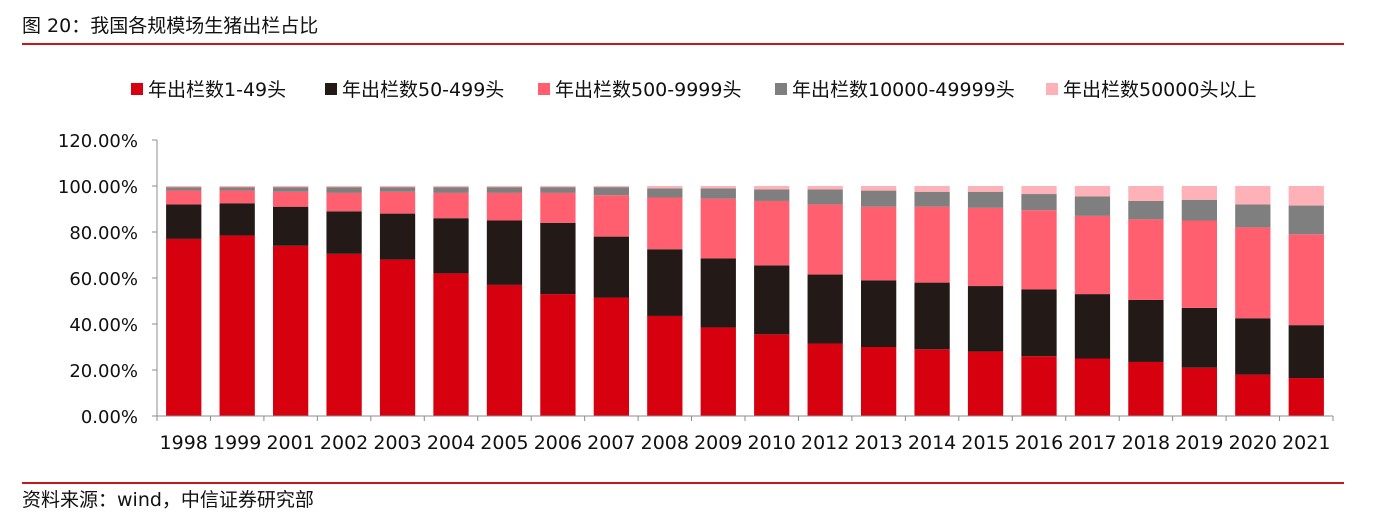  I want to click on top-rule, so click(683, 44).